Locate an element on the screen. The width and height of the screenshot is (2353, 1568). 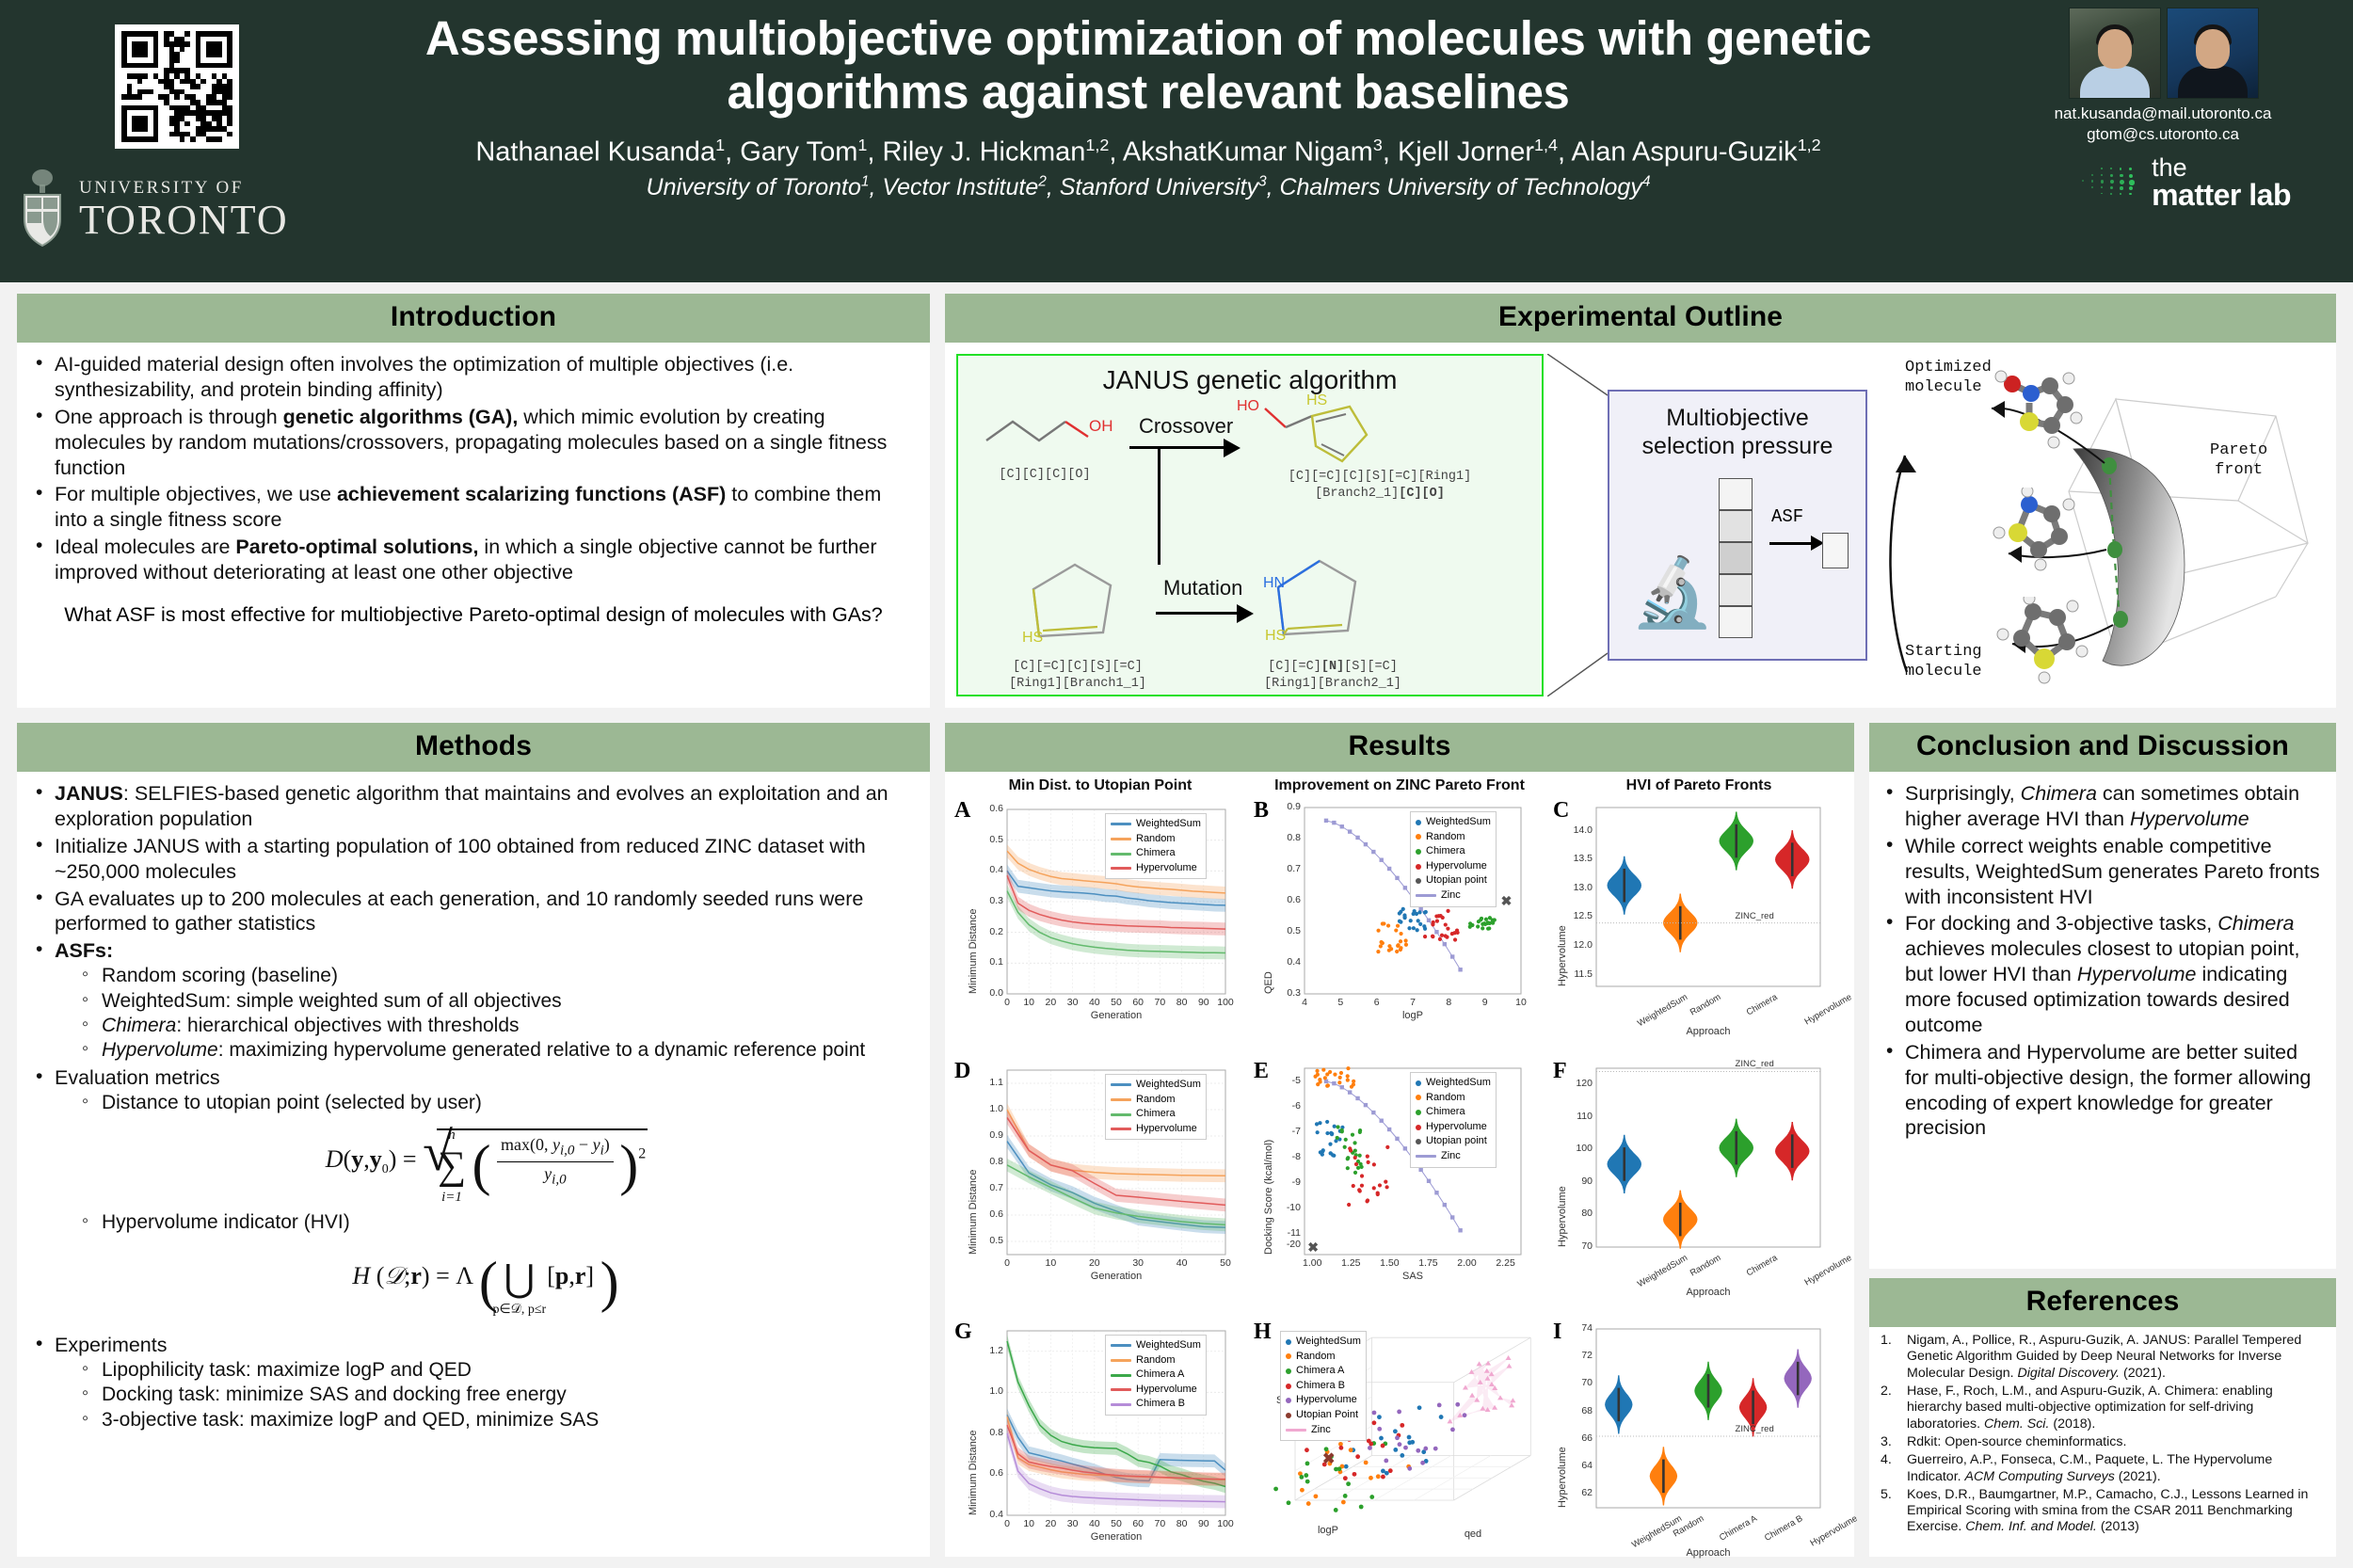
scatter-chart-E: ✖ is located at coordinates (1413, 1161).